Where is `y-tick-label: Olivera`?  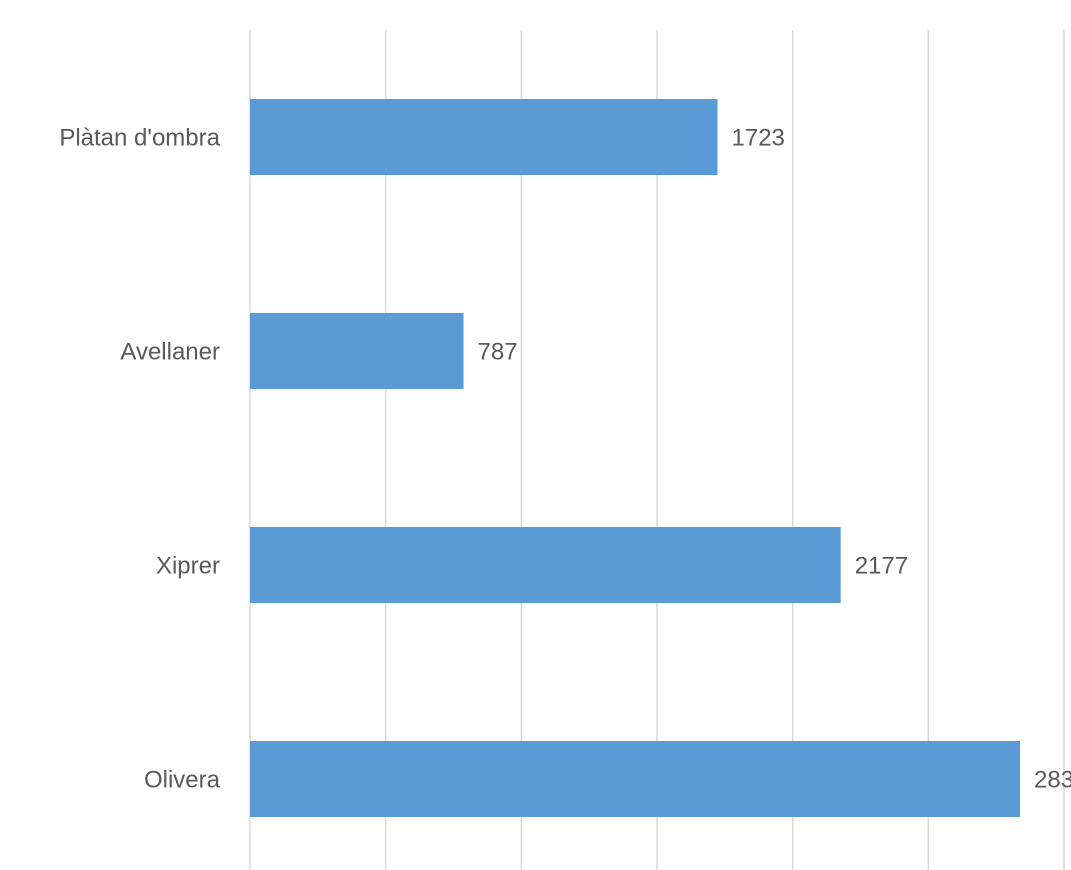 y-tick-label: Olivera is located at coordinates (182, 779).